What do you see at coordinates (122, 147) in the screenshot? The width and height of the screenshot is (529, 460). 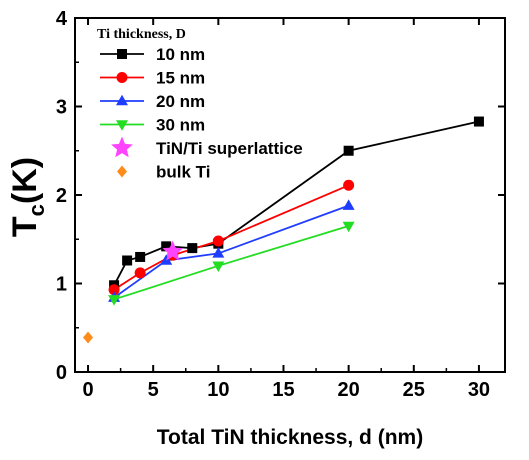 I see `legend-marker-tin-ti-superlattice` at bounding box center [122, 147].